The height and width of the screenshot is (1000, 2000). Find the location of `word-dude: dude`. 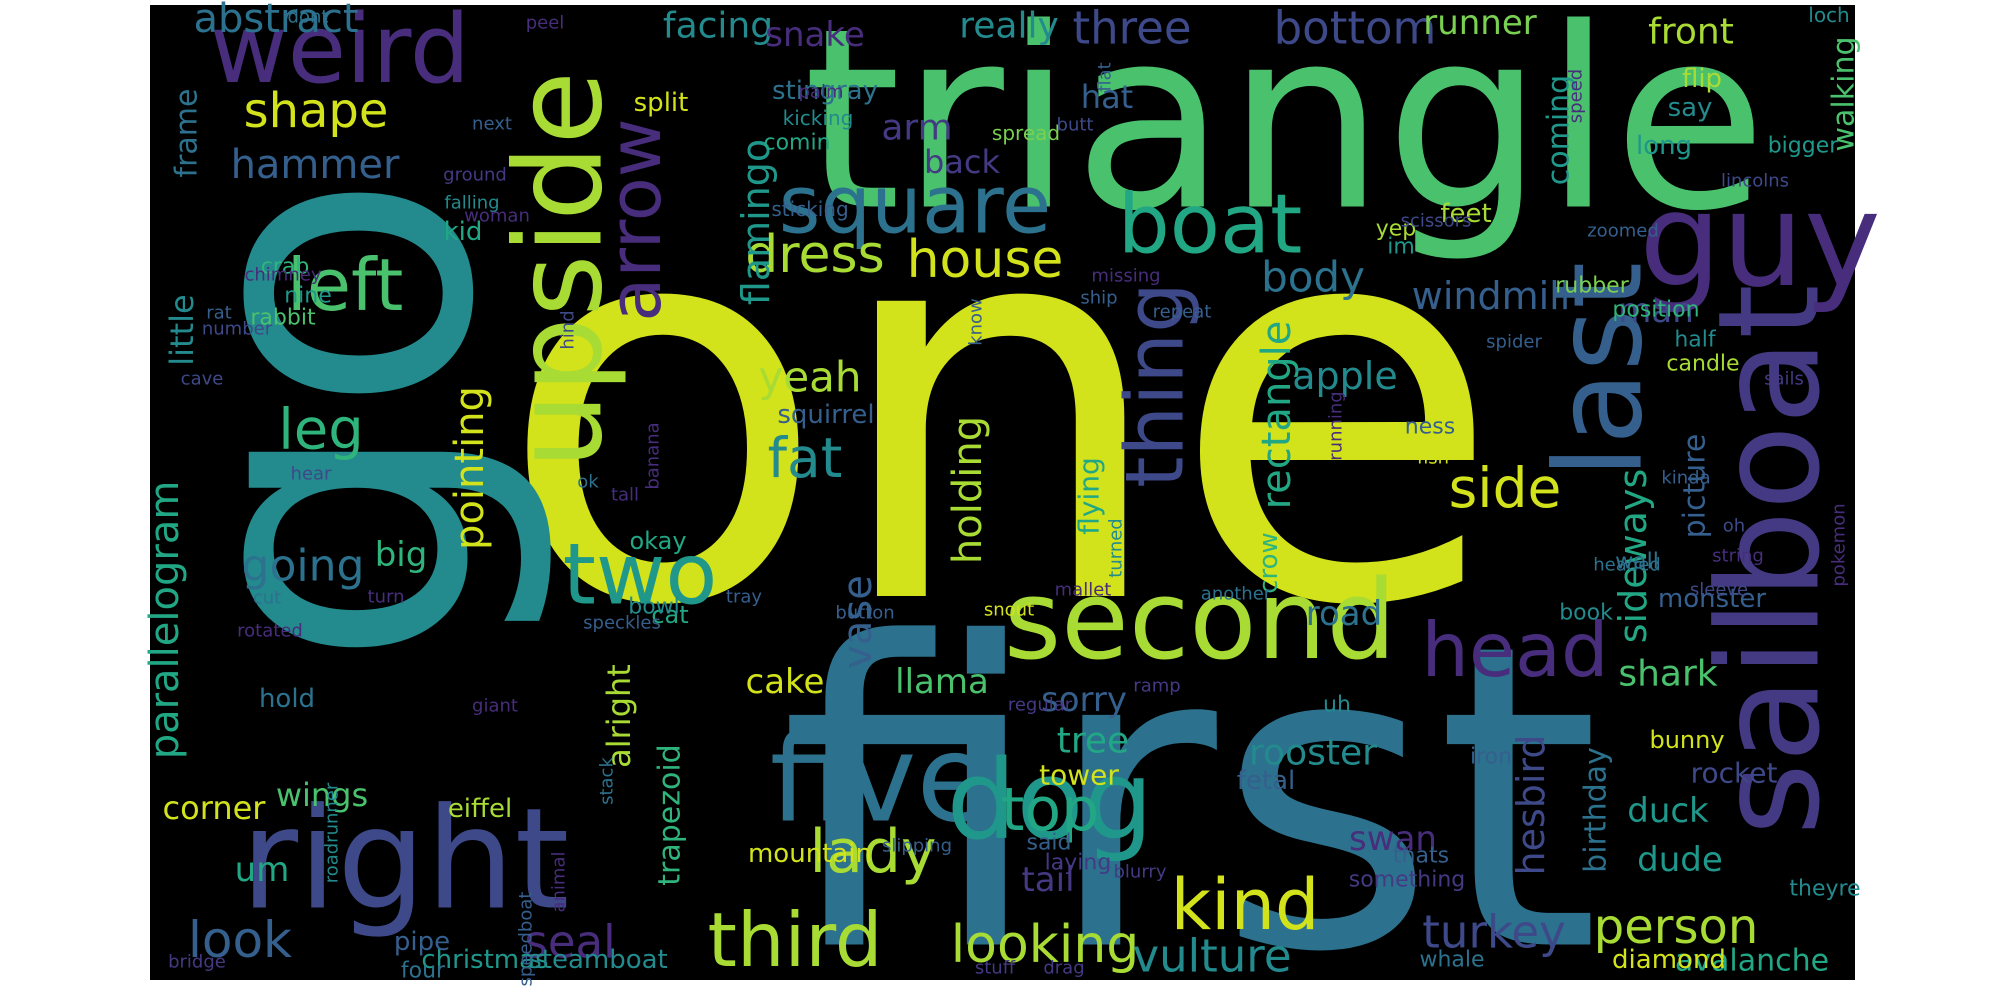

word-dude: dude is located at coordinates (1680, 860).